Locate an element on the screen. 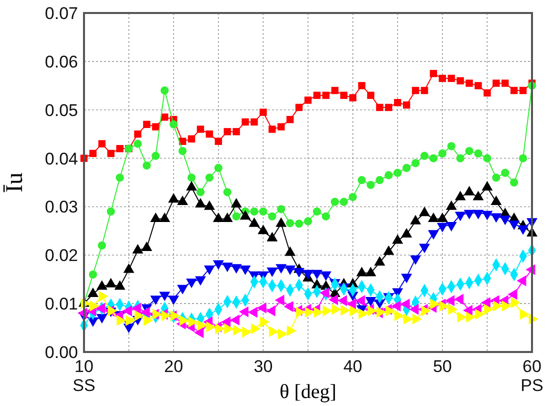 This screenshot has width=548, height=406. x-tick-label: 50 is located at coordinates (442, 366).